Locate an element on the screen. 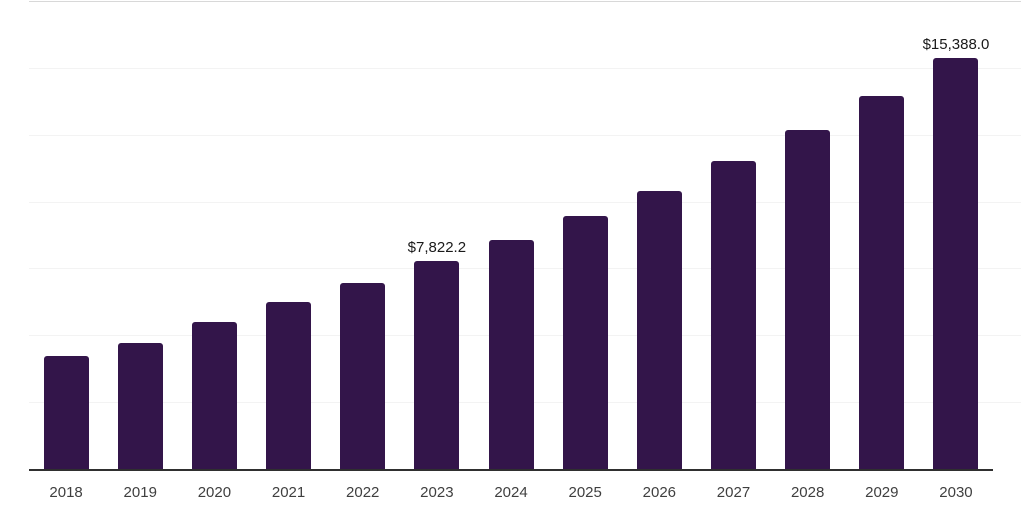 The width and height of the screenshot is (1024, 512). bar-2025 is located at coordinates (585, 343).